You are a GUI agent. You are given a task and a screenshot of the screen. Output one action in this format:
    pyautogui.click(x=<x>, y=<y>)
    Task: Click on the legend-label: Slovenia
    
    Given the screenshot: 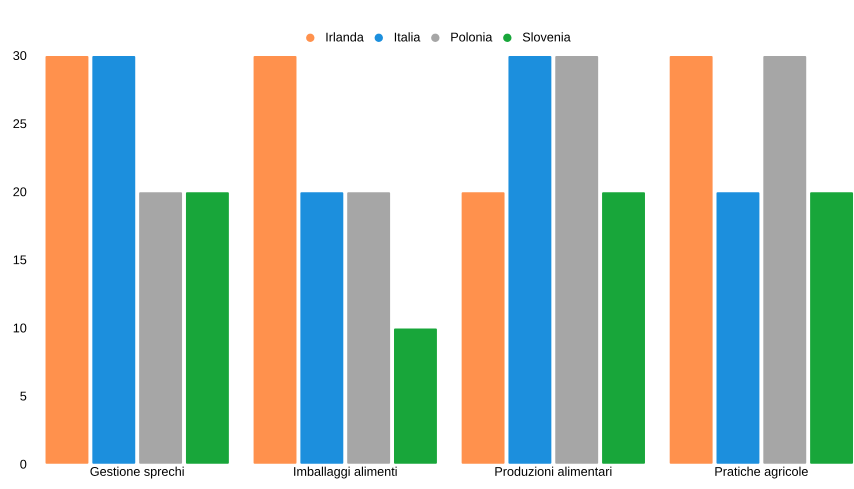 What is the action you would take?
    pyautogui.click(x=546, y=37)
    